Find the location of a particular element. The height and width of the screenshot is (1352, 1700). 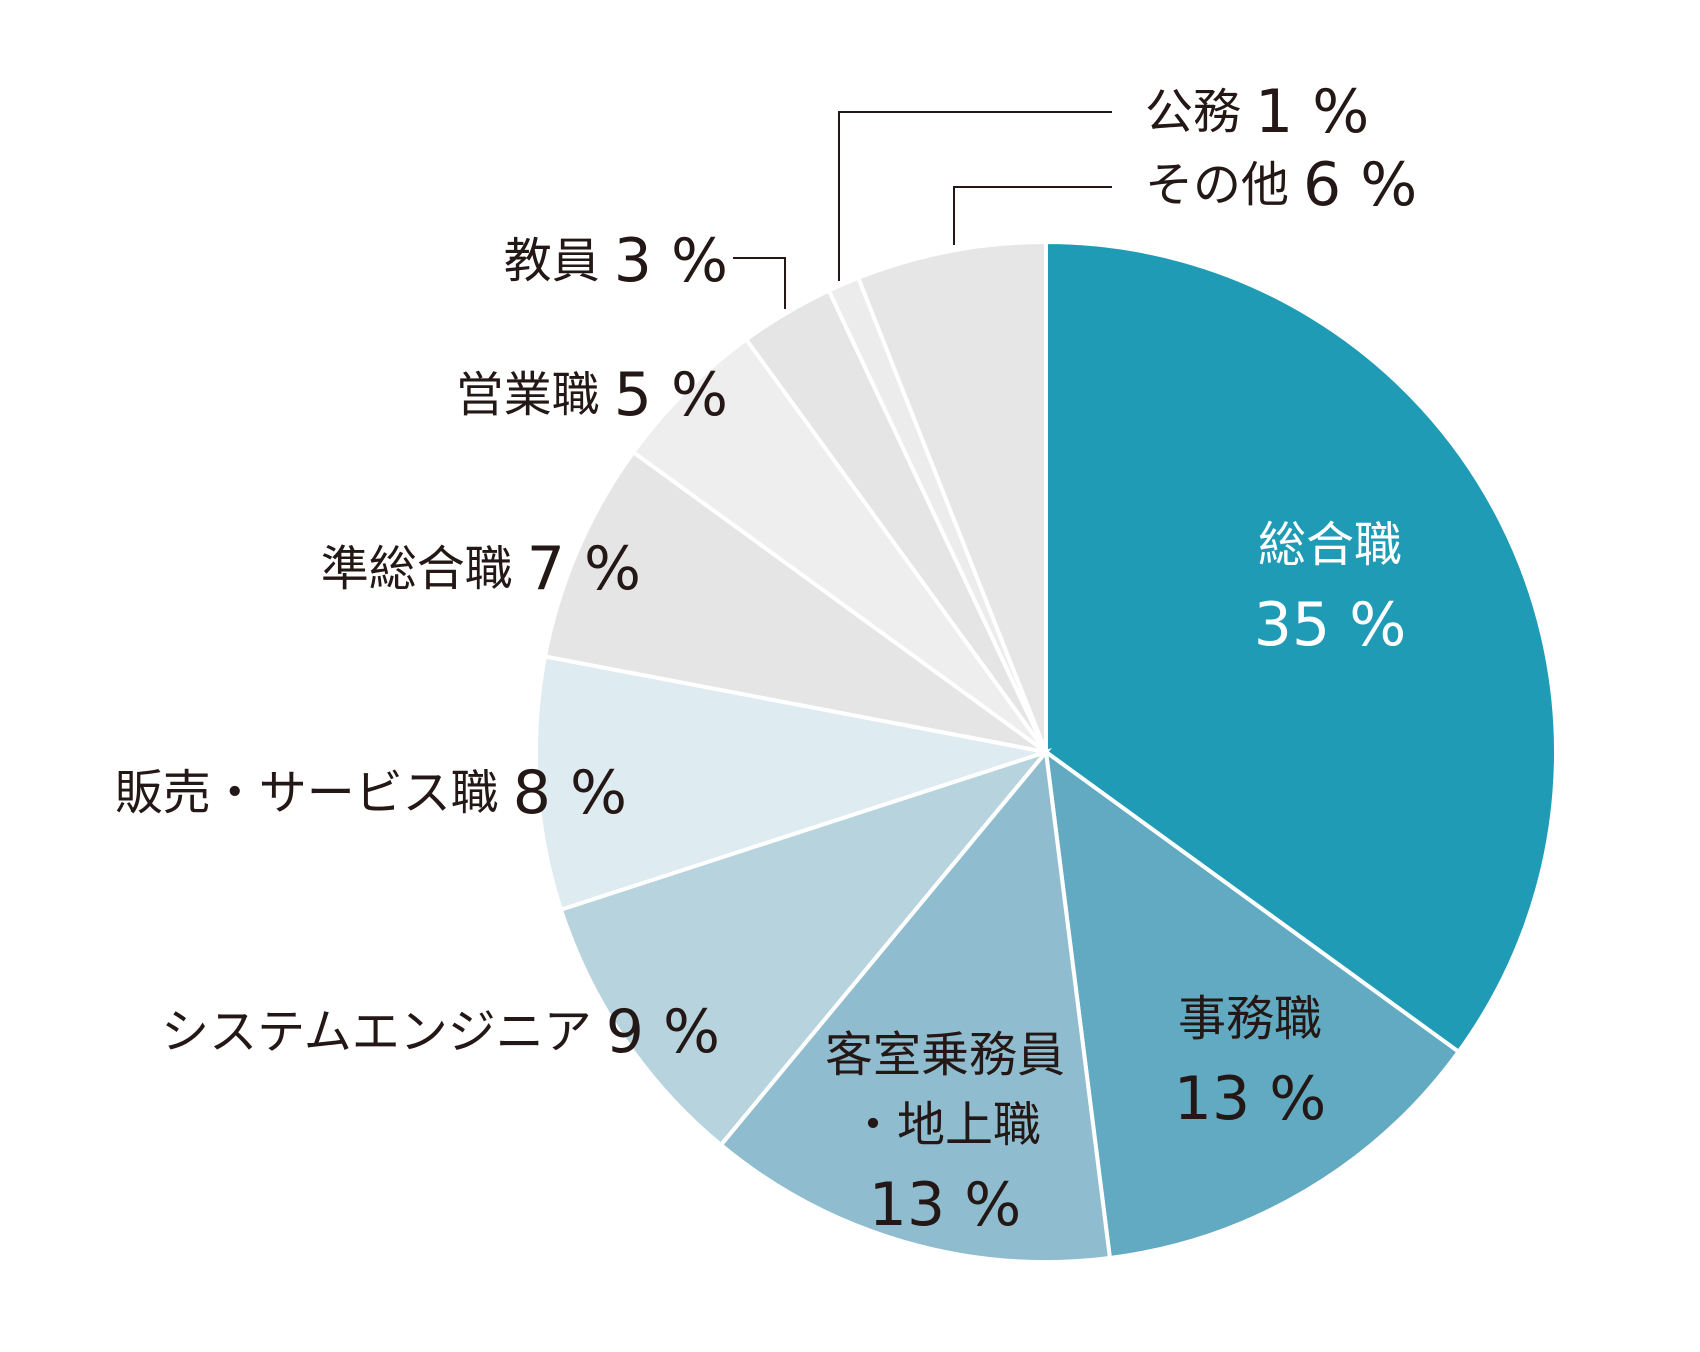

data-label: 公務 1 % is located at coordinates (1257, 112).